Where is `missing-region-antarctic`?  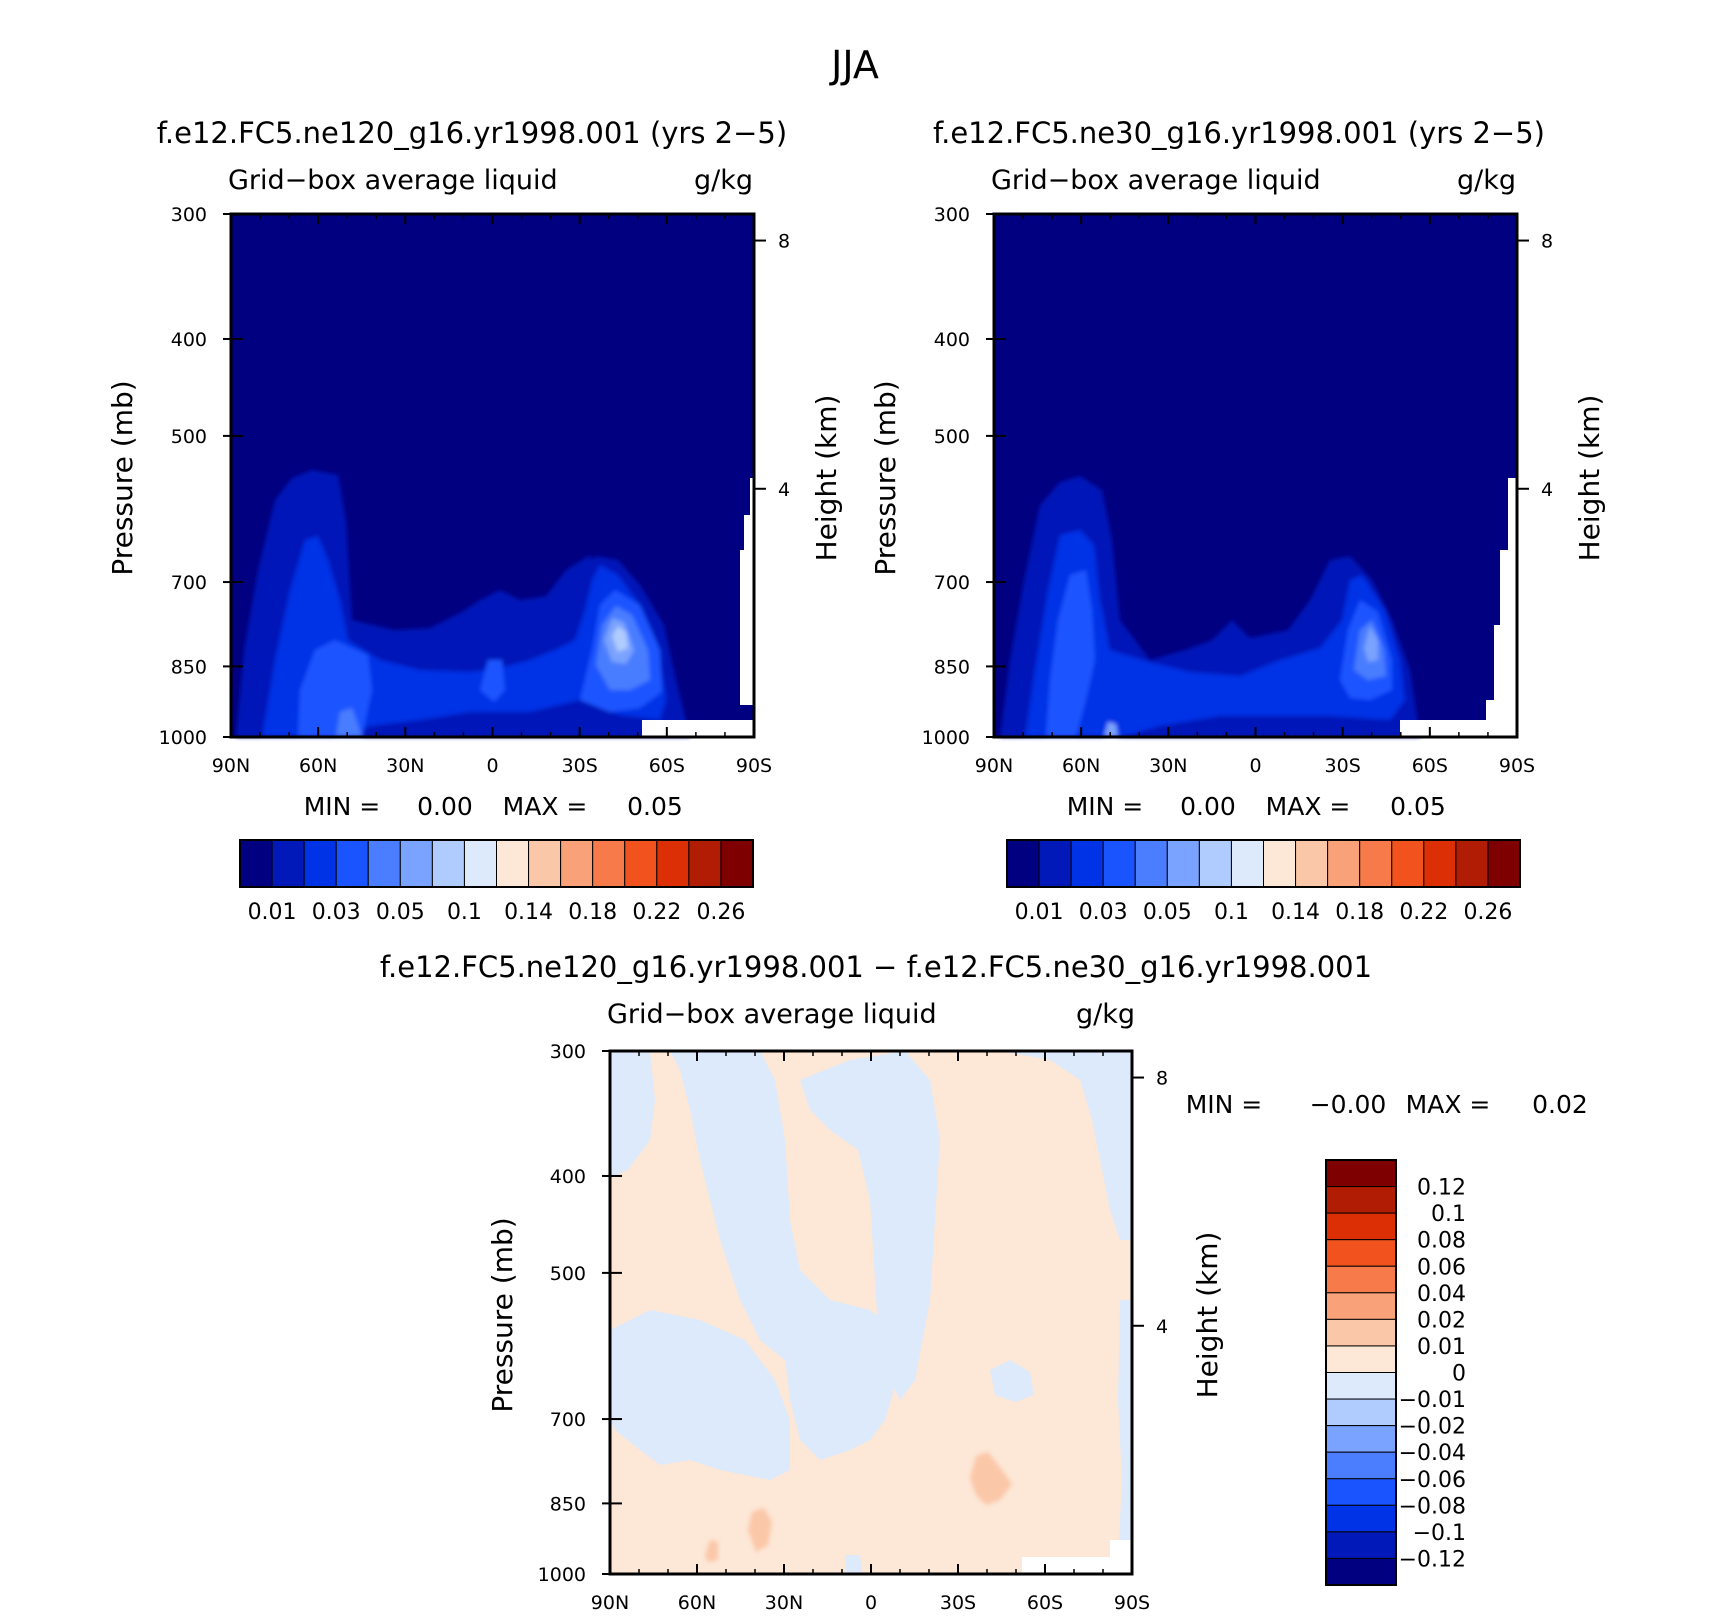 missing-region-antarctic is located at coordinates (1501, 599).